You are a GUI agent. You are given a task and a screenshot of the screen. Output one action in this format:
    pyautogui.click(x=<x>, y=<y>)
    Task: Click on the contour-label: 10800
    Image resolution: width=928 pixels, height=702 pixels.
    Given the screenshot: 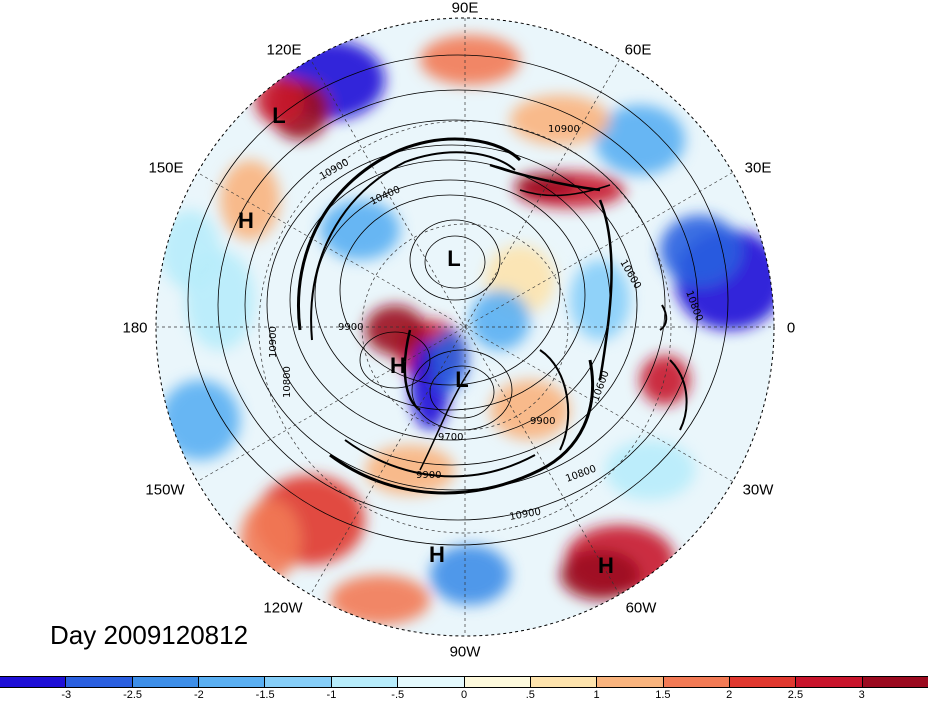 What is the action you would take?
    pyautogui.click(x=287, y=382)
    